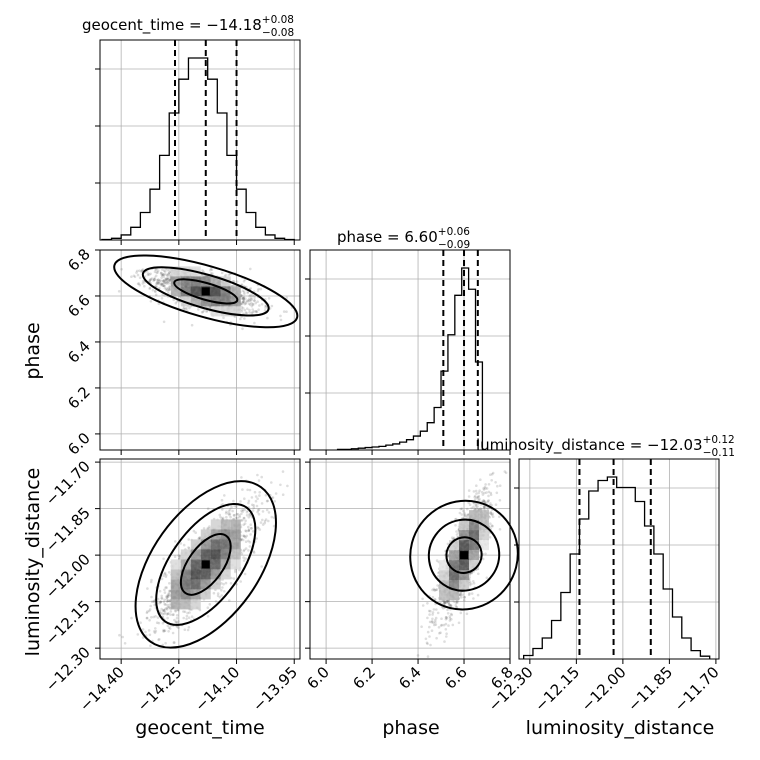 This screenshot has width=760, height=760. What do you see at coordinates (79, 398) in the screenshot?
I see `tick-label-y-phase: 6.2` at bounding box center [79, 398].